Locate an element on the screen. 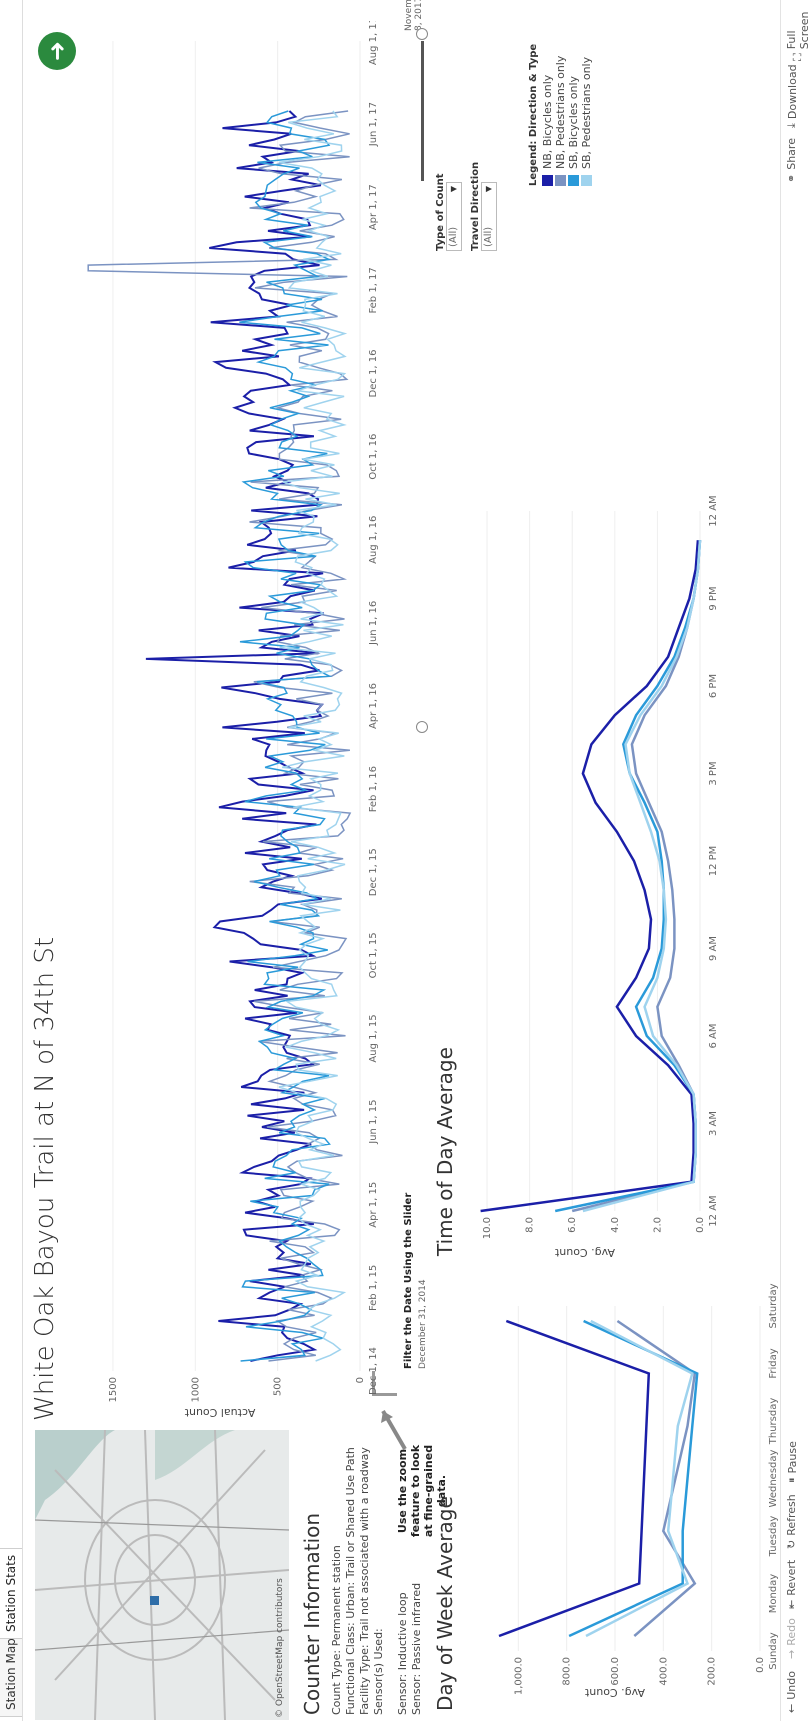 This screenshot has width=809, height=1721. map-graphic is located at coordinates (162, 1575).